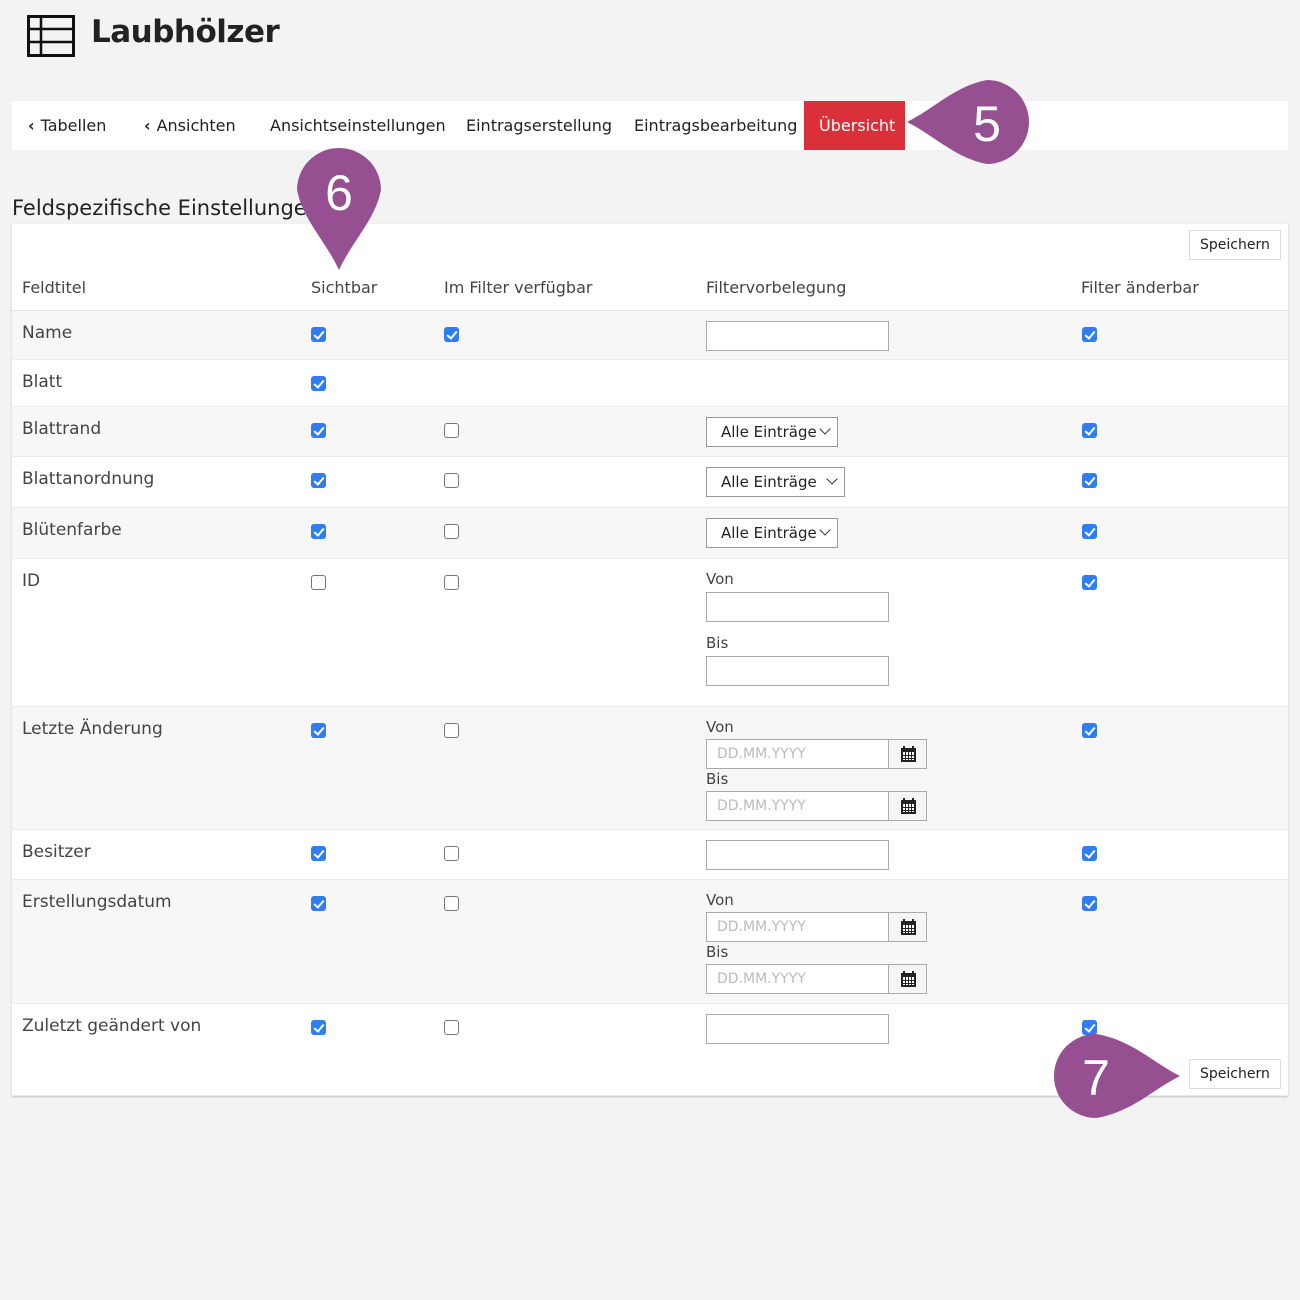  What do you see at coordinates (797, 607) in the screenshot?
I see `from-input` at bounding box center [797, 607].